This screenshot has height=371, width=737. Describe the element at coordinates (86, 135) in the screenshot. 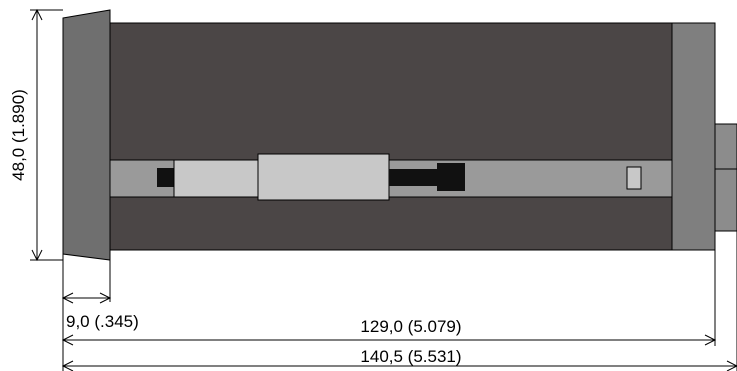

I see `front-bezel` at that location.